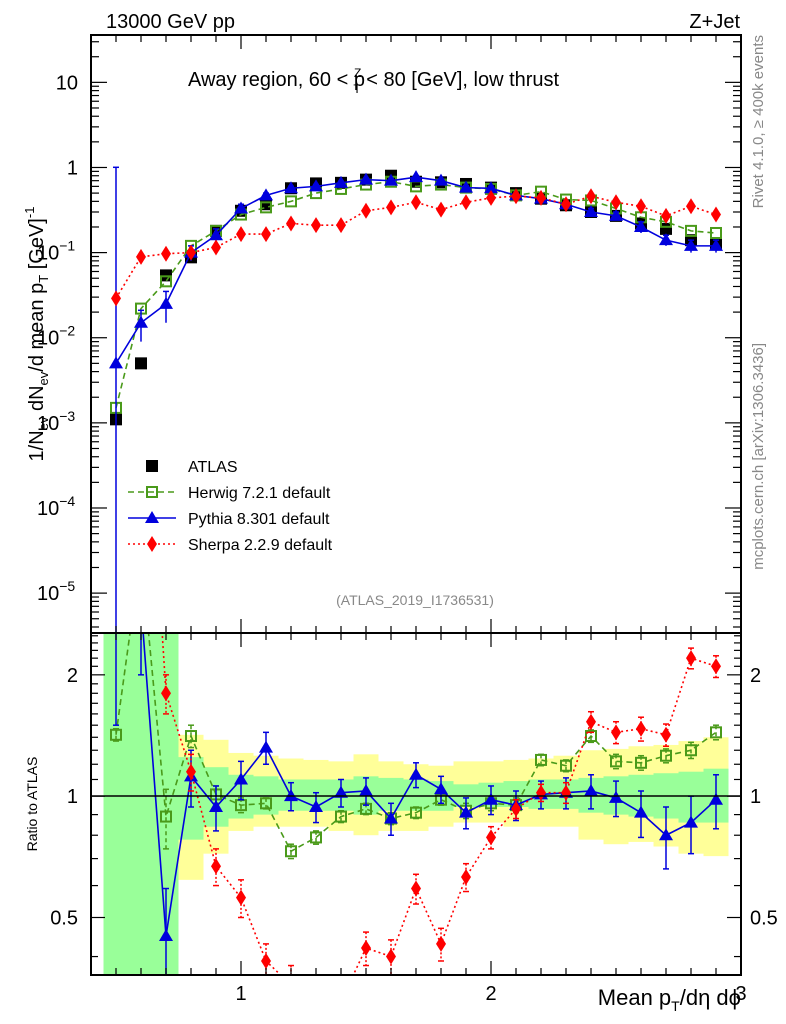  What do you see at coordinates (67, 83) in the screenshot?
I see `main-y-tick-label: 10` at bounding box center [67, 83].